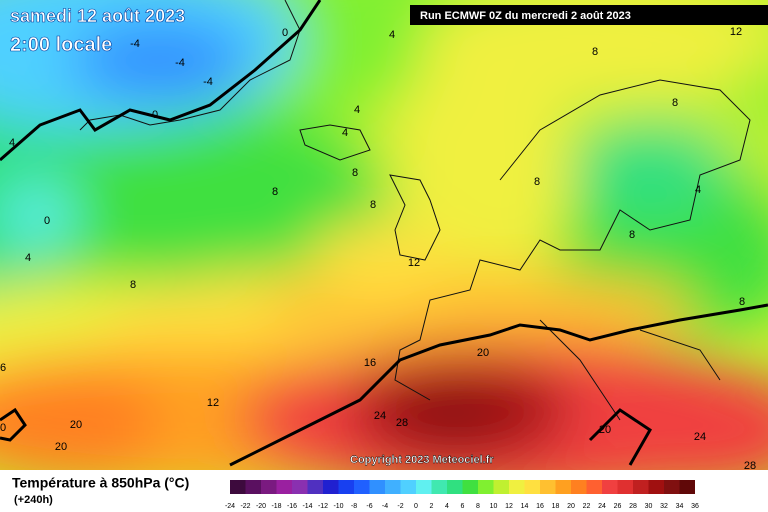 The image size is (768, 512). Describe the element at coordinates (494, 506) in the screenshot. I see `scale-tick-label: 10` at that location.